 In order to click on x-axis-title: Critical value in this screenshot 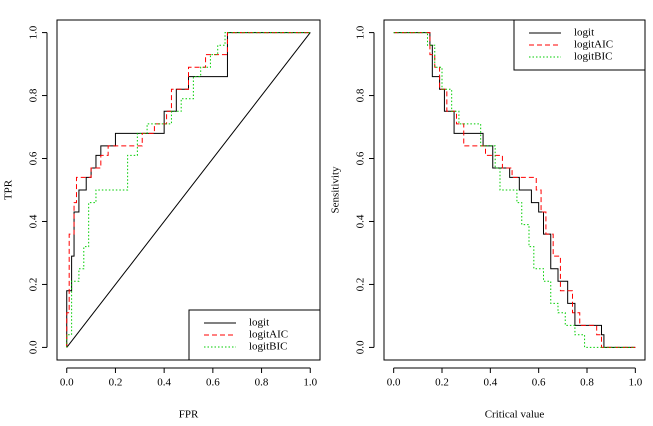, I will do `click(515, 415)`.